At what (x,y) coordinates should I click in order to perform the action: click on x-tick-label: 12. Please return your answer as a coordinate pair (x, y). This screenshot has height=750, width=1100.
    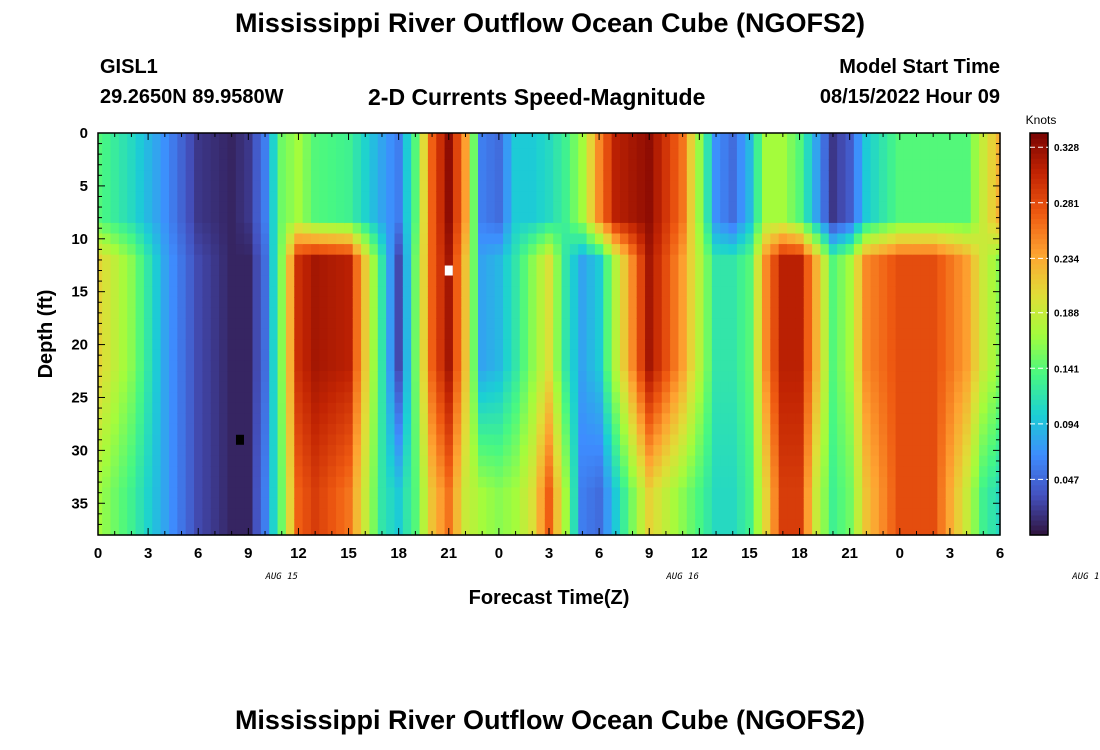
    Looking at the image, I should click on (298, 553).